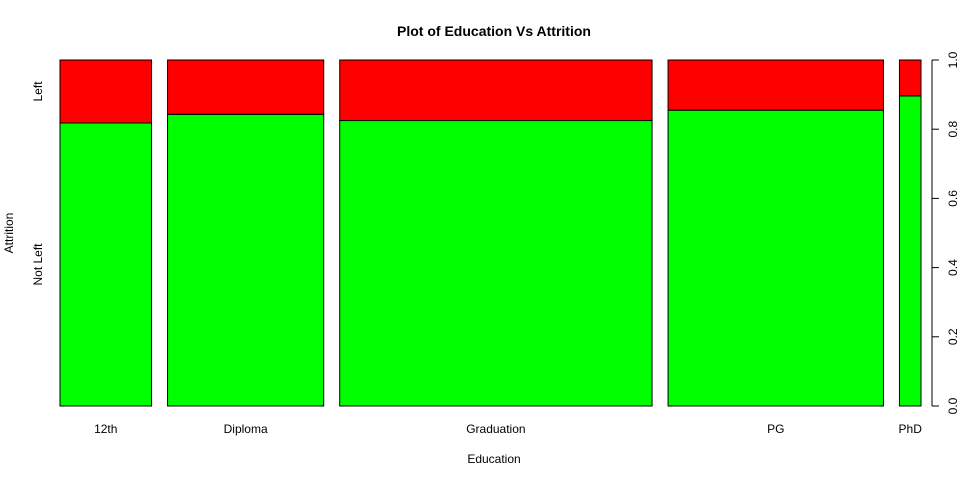  I want to click on y-category-label: Not Left, so click(38, 264).